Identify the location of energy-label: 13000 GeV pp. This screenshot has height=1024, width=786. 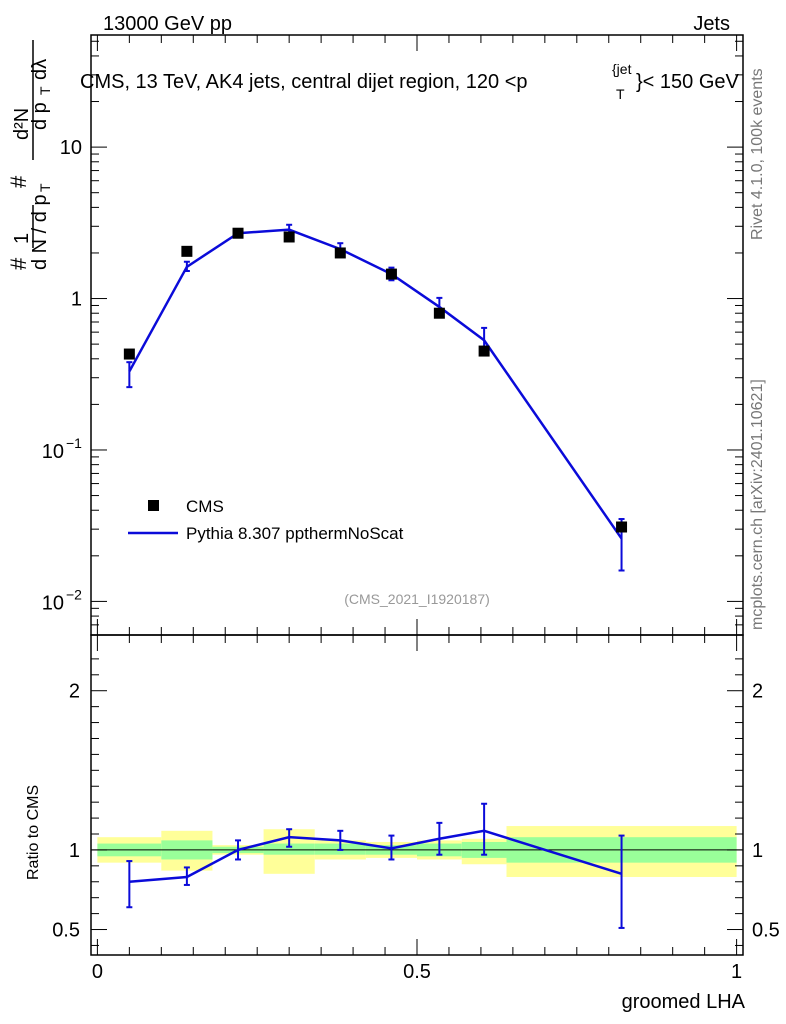
(167, 24).